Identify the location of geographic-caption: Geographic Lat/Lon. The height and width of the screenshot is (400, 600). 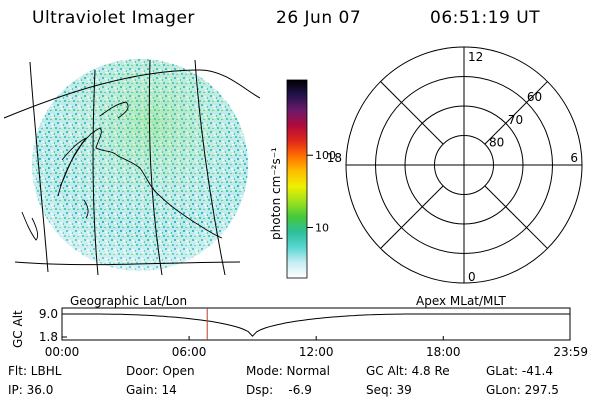
(128, 301).